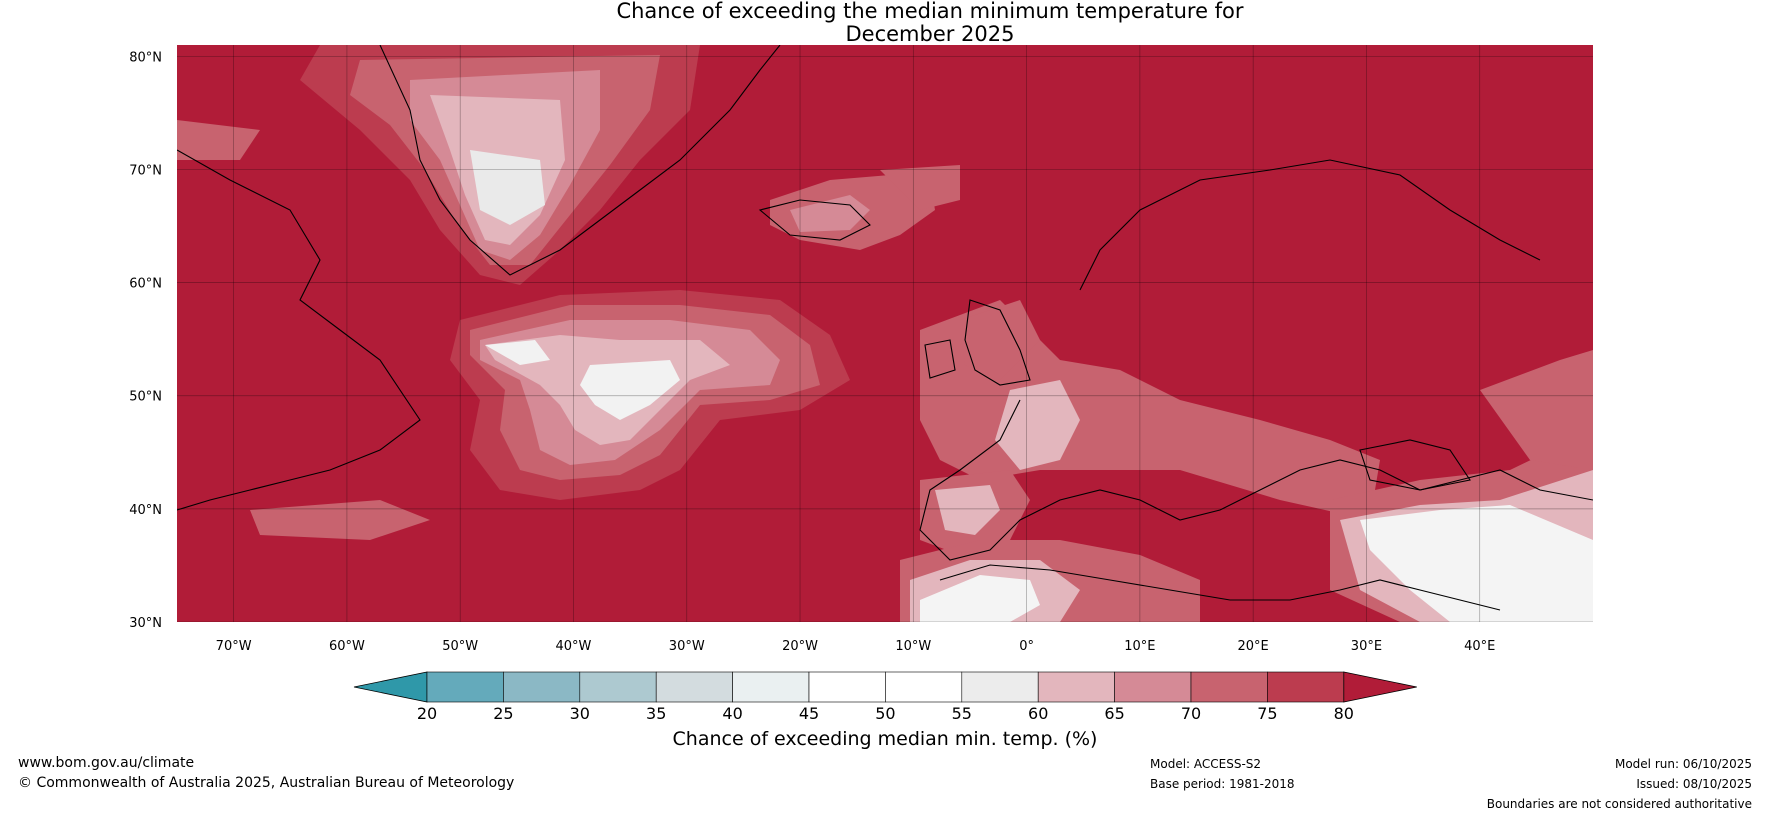 Image resolution: width=1770 pixels, height=816 pixels. I want to click on lat-tick-label: 60°N, so click(145, 284).